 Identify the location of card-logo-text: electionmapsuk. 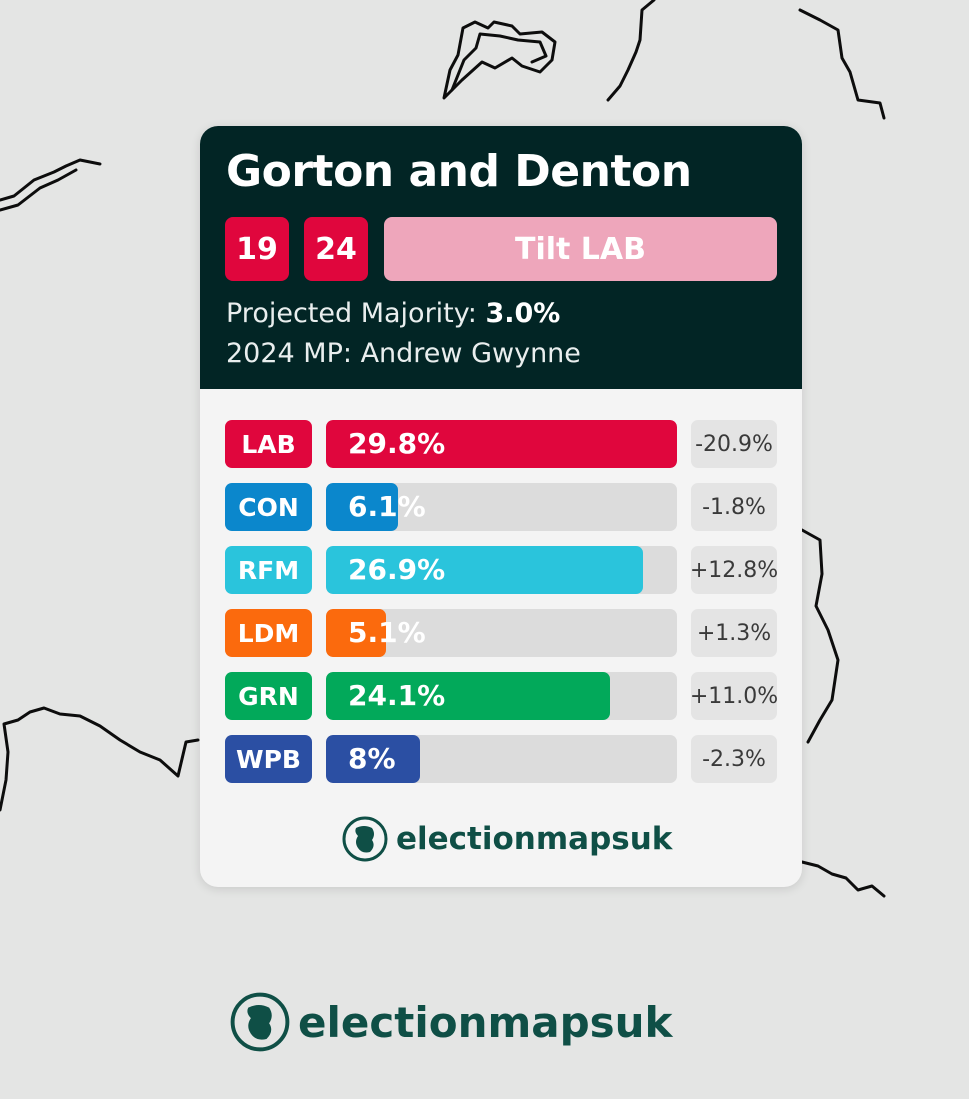
(534, 839).